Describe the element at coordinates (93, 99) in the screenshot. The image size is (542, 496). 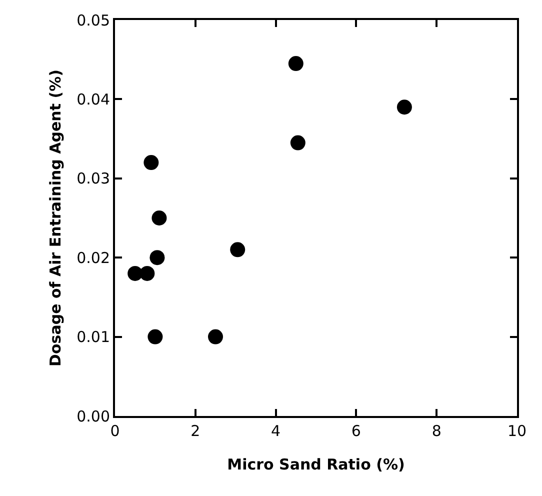
I see `y-tick-label: 0.04` at that location.